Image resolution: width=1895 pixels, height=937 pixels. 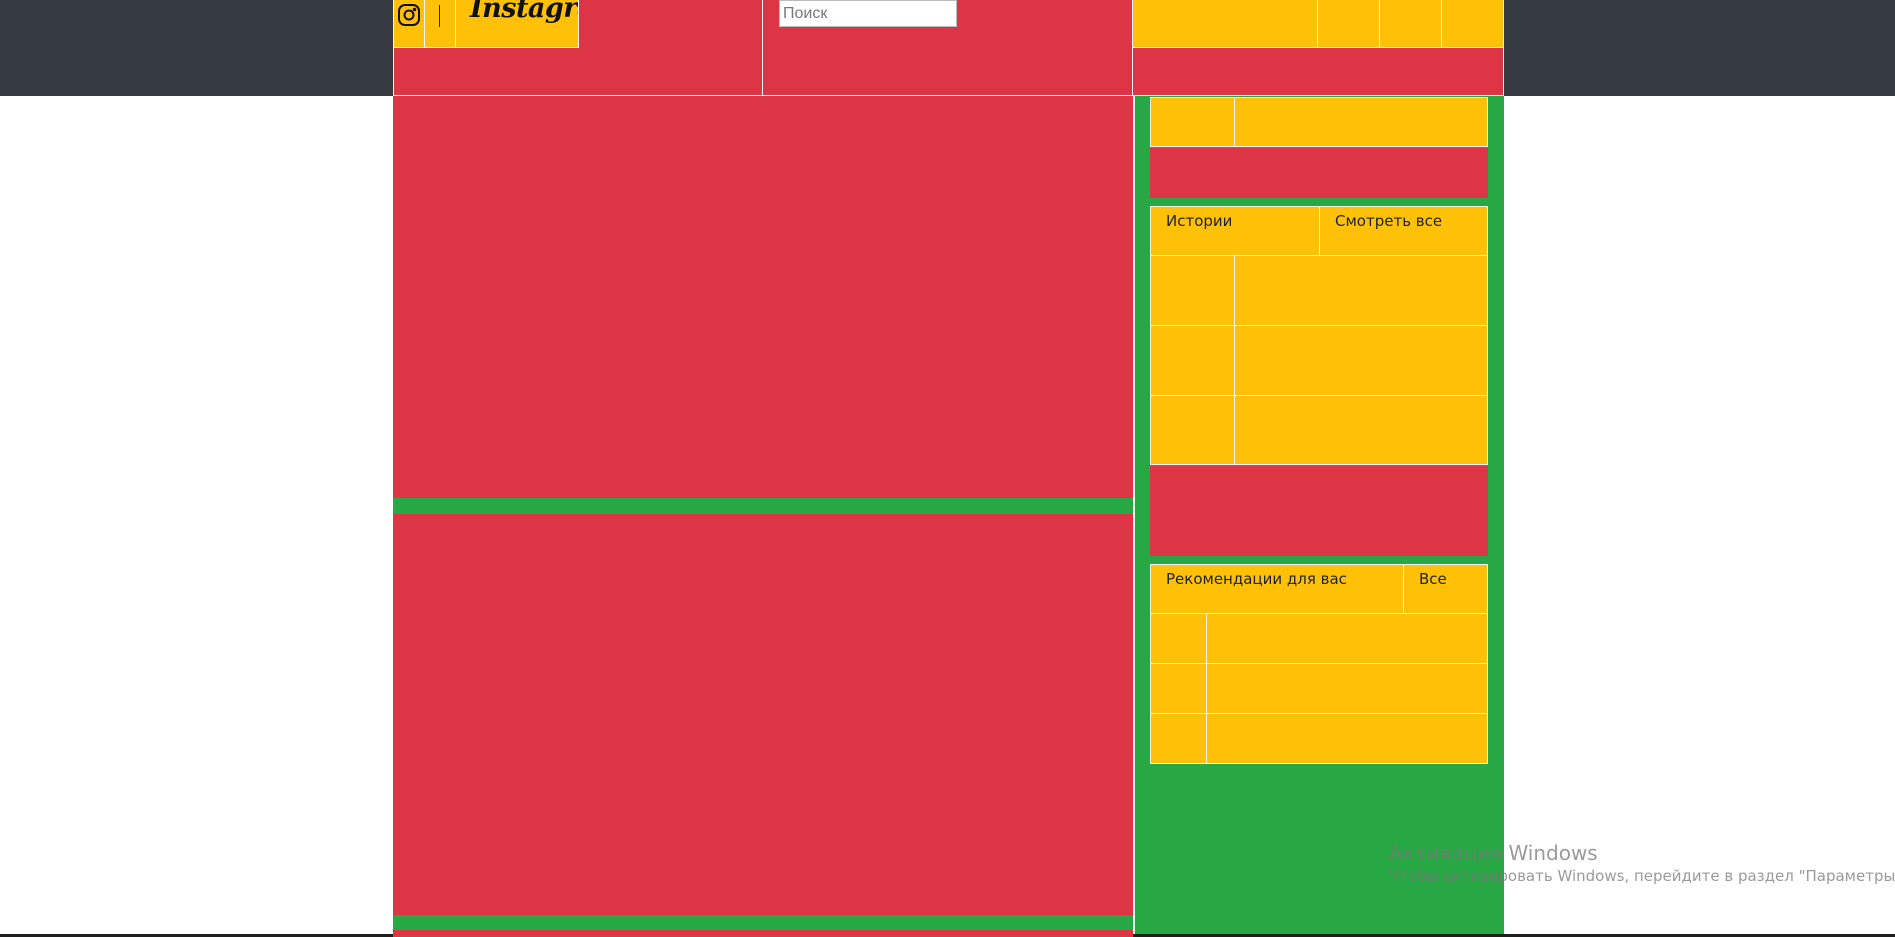 What do you see at coordinates (1361, 122) in the screenshot?
I see `profile-info-cell` at bounding box center [1361, 122].